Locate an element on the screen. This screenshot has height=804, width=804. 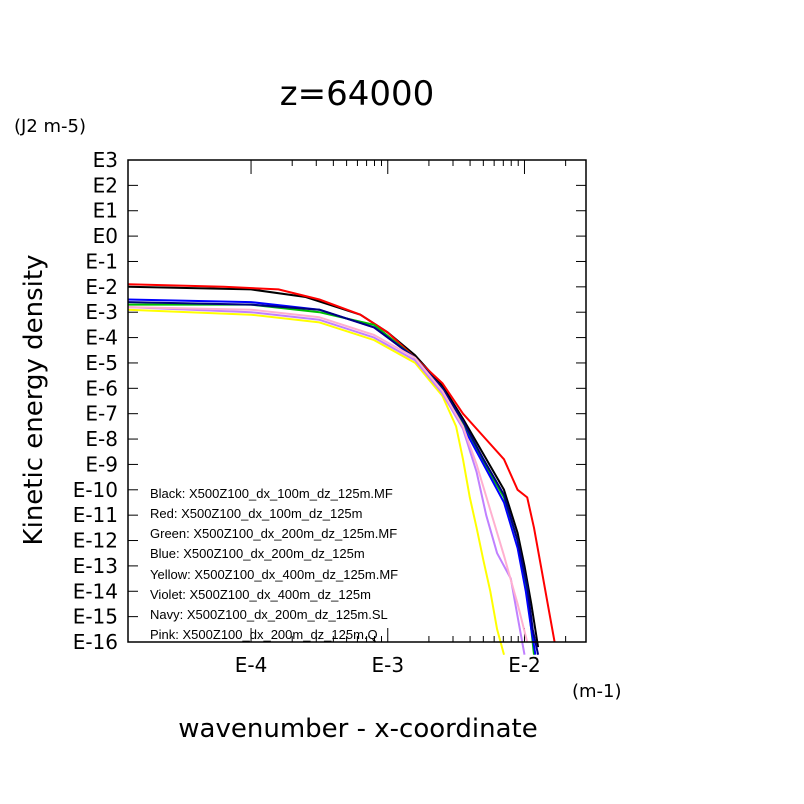
legend-entry: Red: X500Z100_dx_100m_dz_125m is located at coordinates (256, 513).